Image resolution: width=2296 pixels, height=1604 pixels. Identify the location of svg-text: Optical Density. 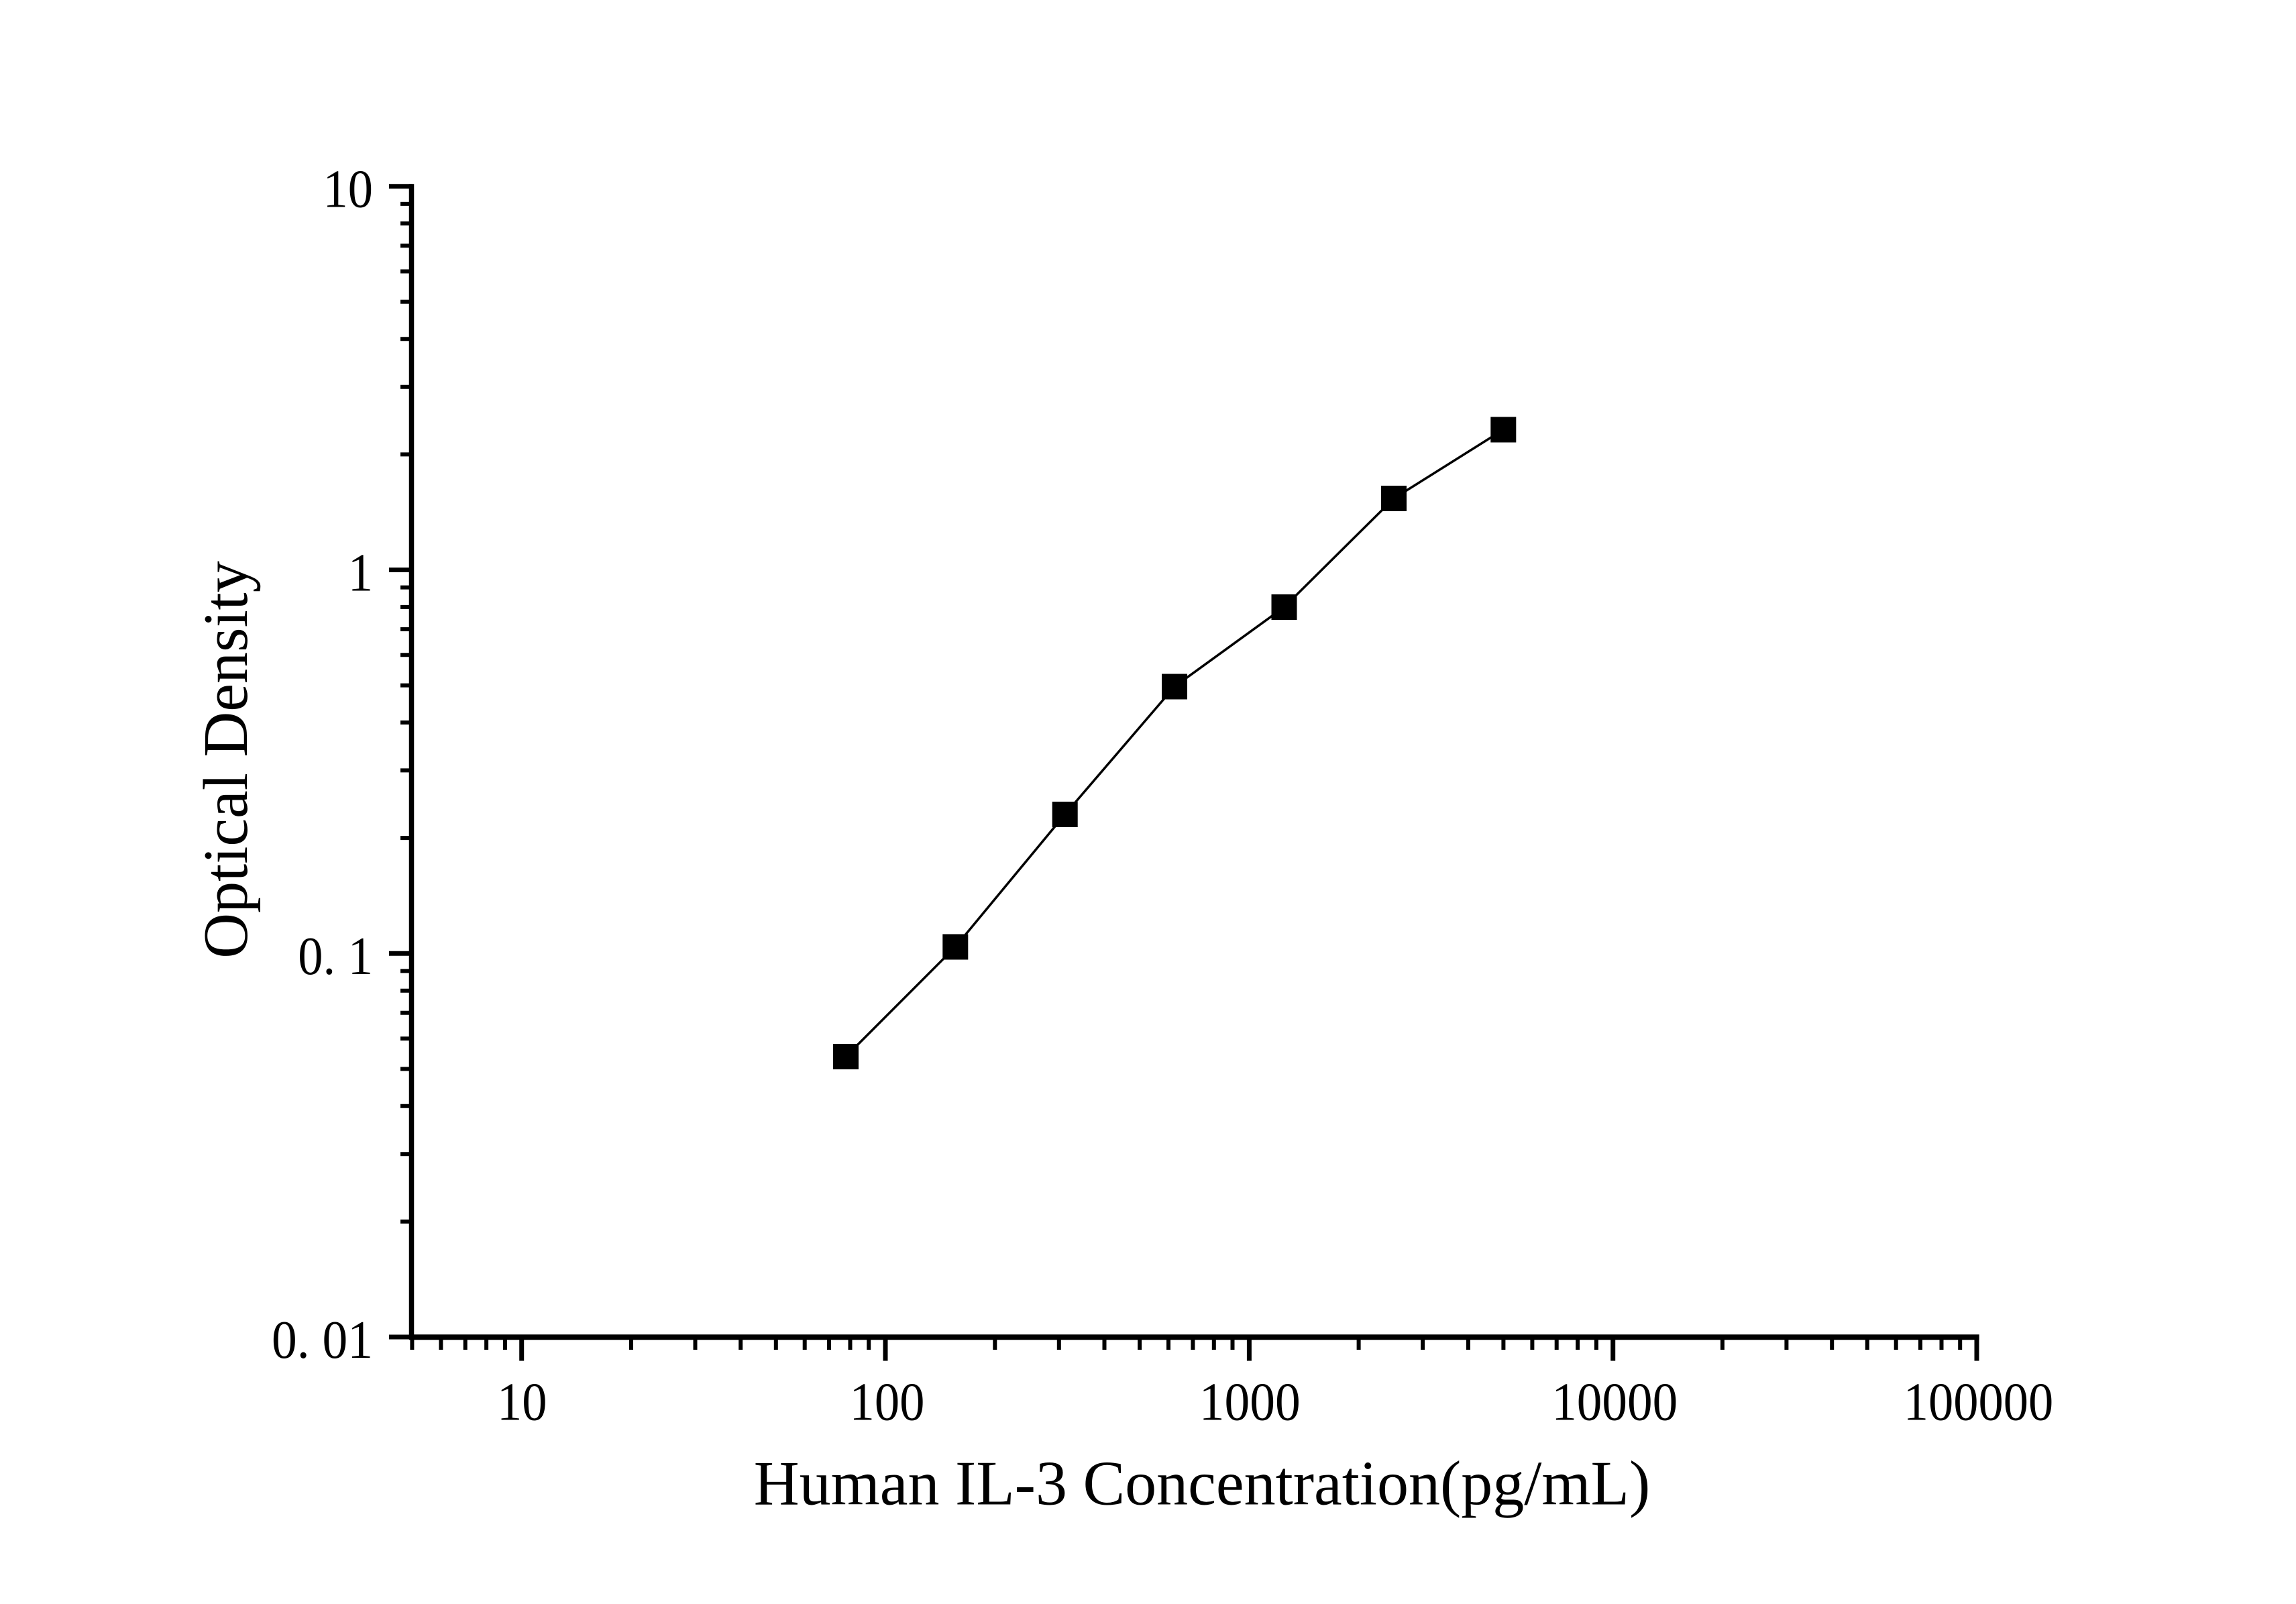
(226, 760).